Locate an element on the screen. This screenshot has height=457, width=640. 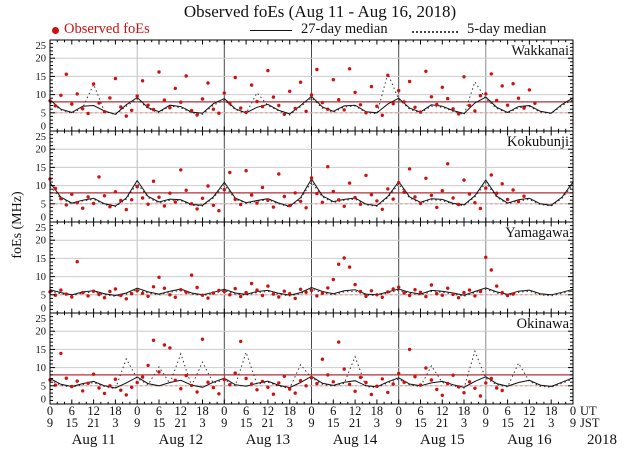
svg-text: Kokubunji is located at coordinates (538, 142).